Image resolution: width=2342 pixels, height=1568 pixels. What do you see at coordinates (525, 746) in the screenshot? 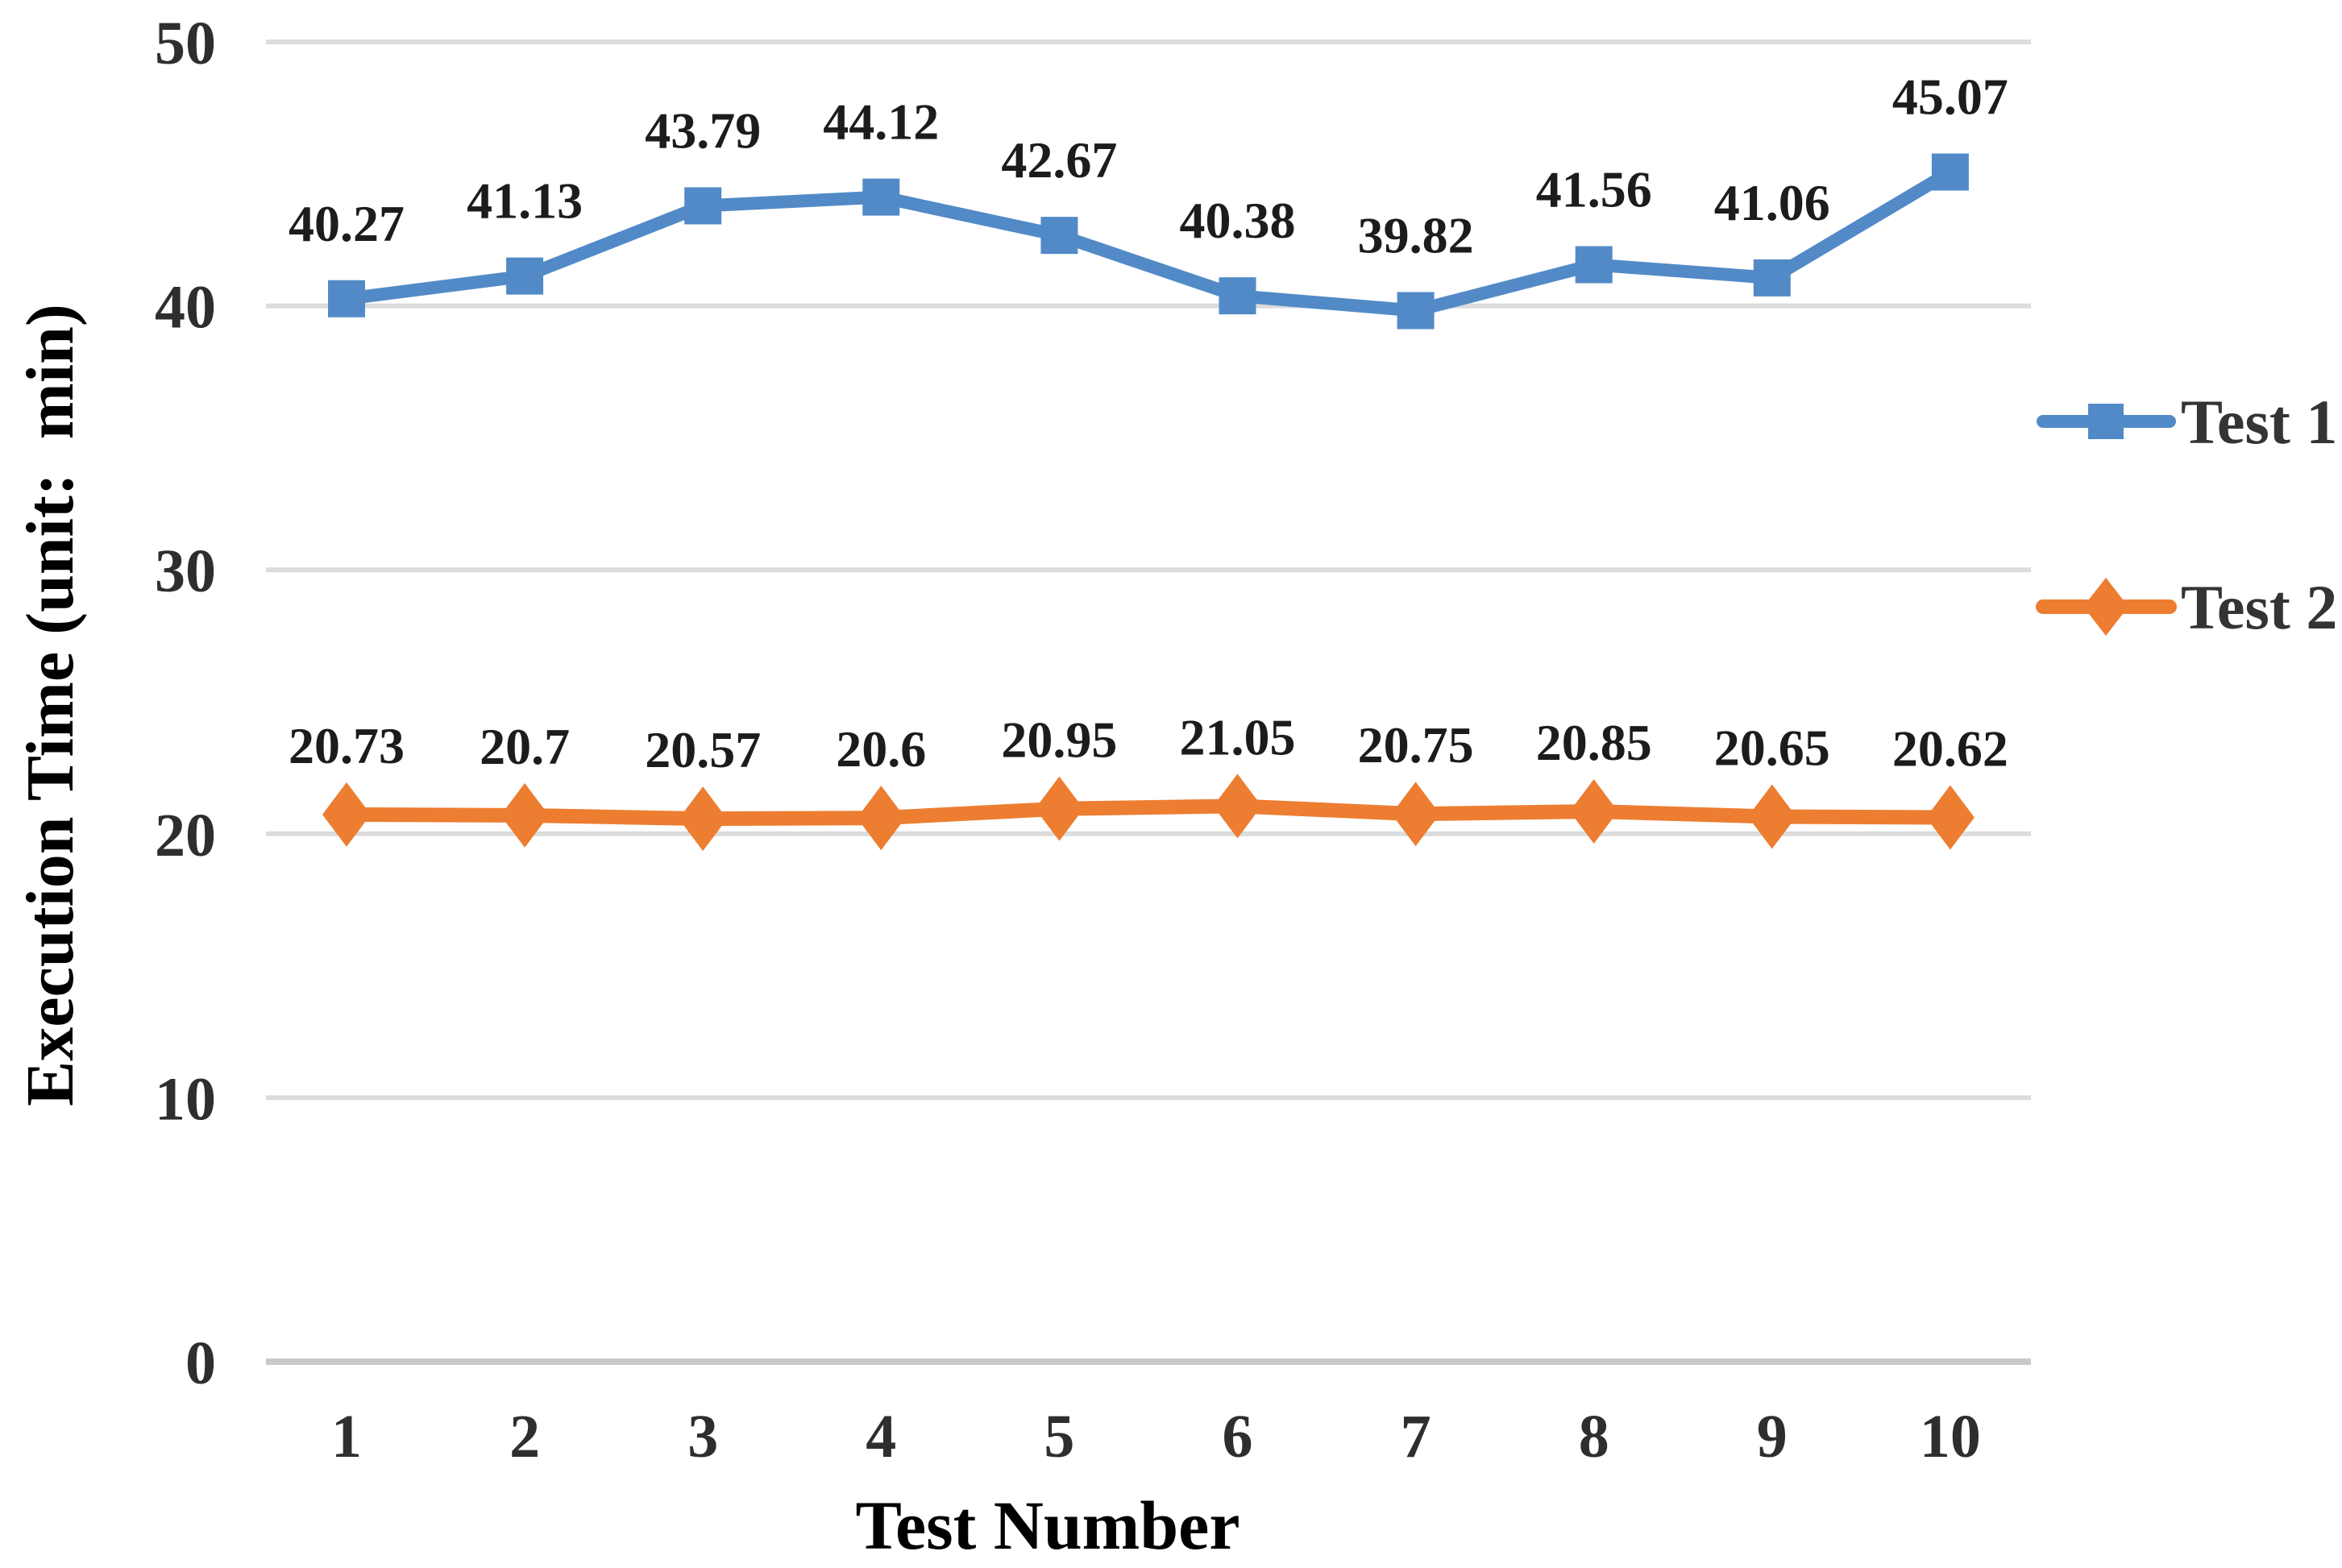
I see `test-2-data-label: 20.7` at bounding box center [525, 746].